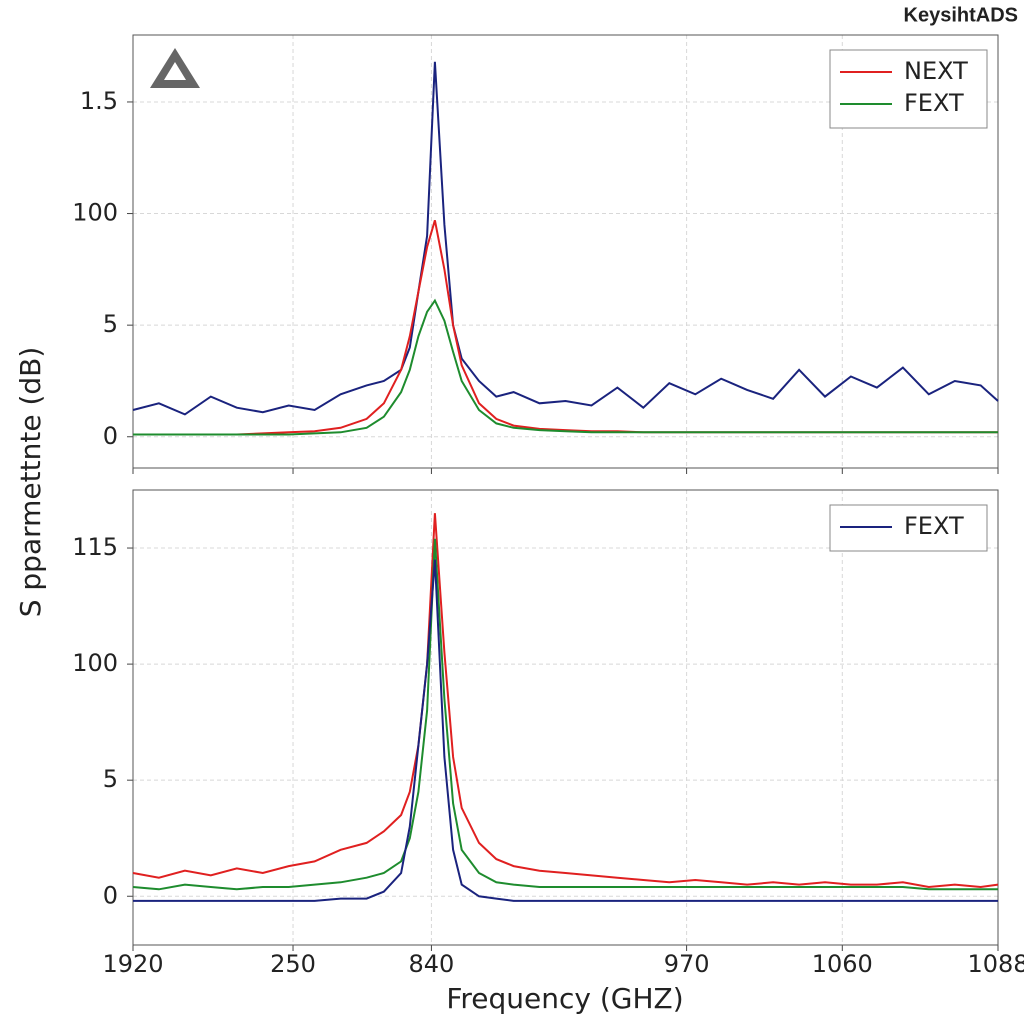 This screenshot has width=1024, height=1024. What do you see at coordinates (961, 15) in the screenshot?
I see `chart-title: KeysihtADS` at bounding box center [961, 15].